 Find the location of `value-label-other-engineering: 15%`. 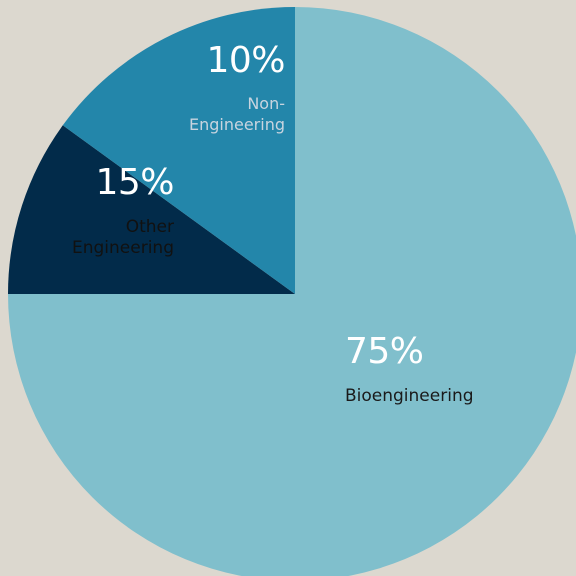

value-label-other-engineering: 15% is located at coordinates (134, 182).